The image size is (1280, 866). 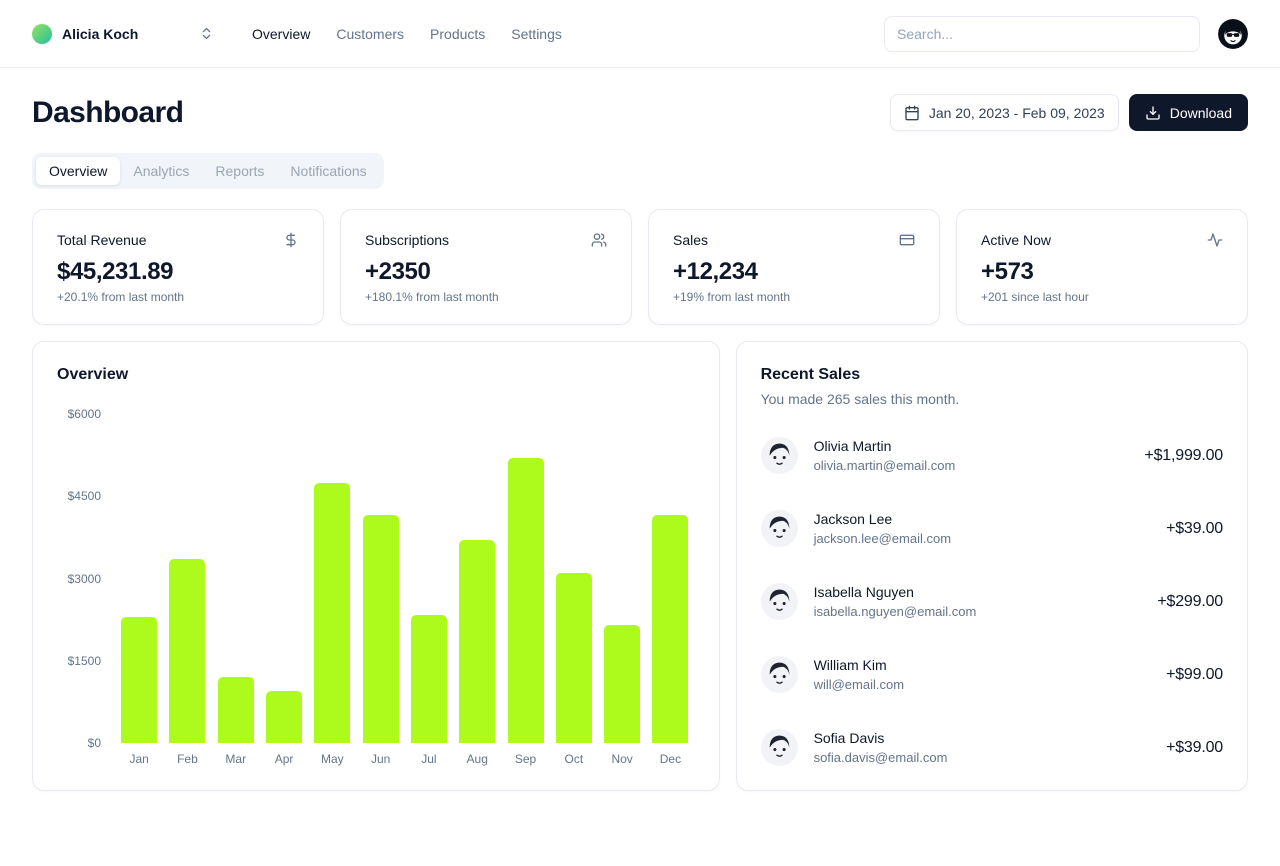 I want to click on stat-title: Subscriptions, so click(x=407, y=240).